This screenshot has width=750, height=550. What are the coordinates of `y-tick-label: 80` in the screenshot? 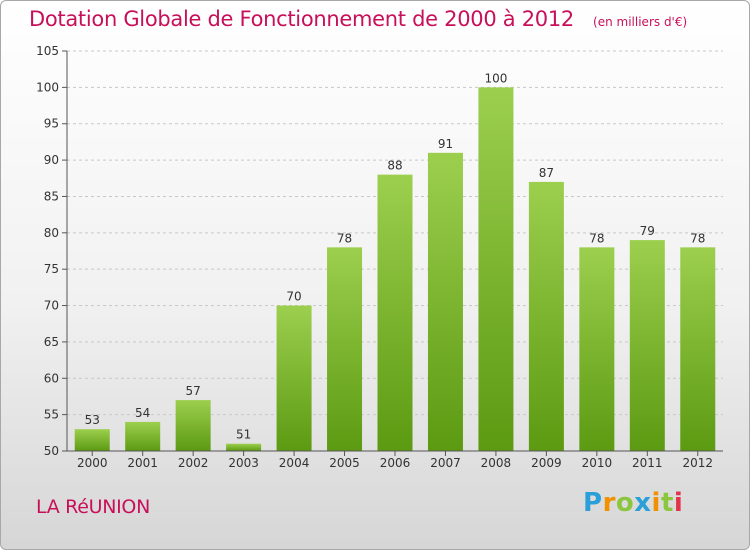 It's located at (51, 233).